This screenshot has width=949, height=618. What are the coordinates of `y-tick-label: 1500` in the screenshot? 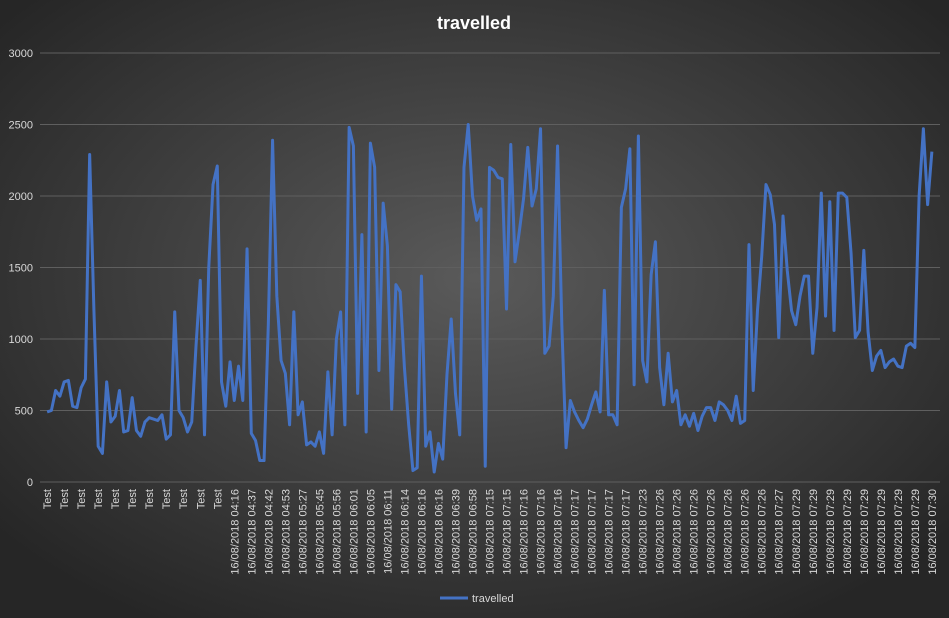 It's located at (21, 269).